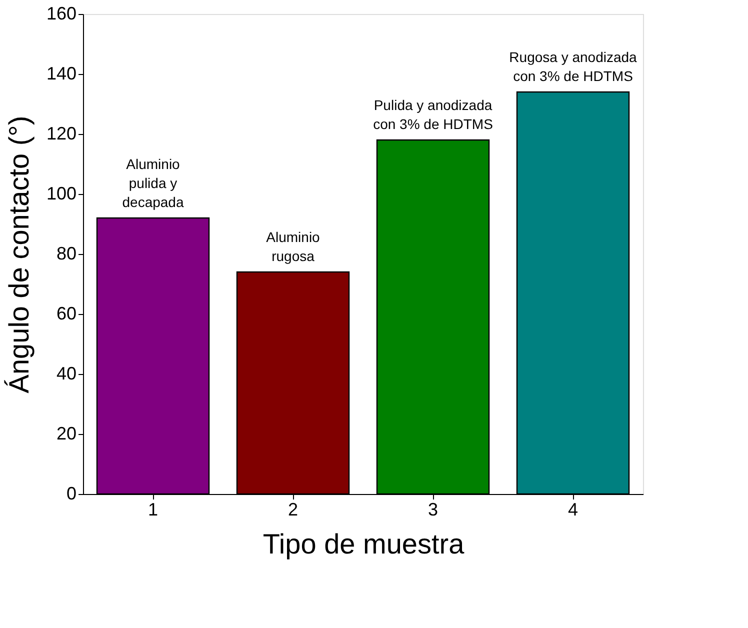  Describe the element at coordinates (61, 14) in the screenshot. I see `y-tick-label: 160` at that location.